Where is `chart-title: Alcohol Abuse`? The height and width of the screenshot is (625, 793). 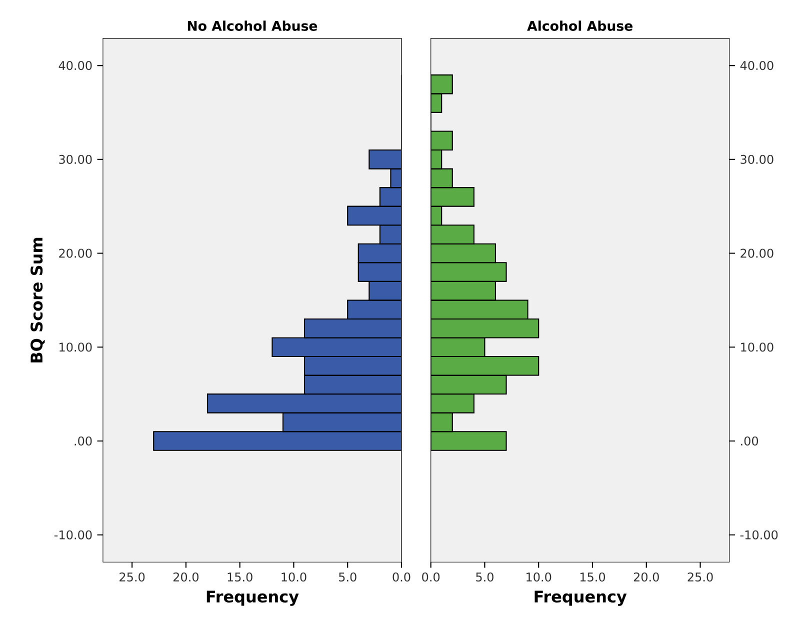
chart-title: Alcohol Abuse is located at coordinates (580, 25).